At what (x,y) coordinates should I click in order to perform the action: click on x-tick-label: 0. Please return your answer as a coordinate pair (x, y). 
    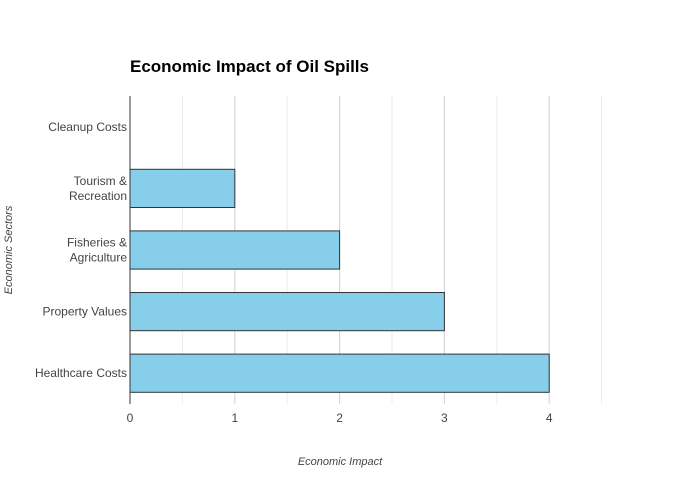
    Looking at the image, I should click on (130, 418).